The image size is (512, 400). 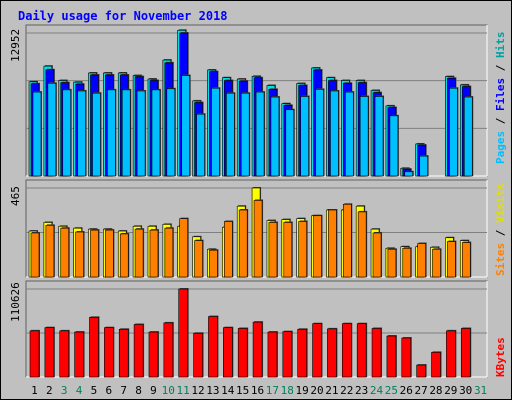 What do you see at coordinates (435, 390) in the screenshot?
I see `x-tick-label-28: 28` at bounding box center [435, 390].